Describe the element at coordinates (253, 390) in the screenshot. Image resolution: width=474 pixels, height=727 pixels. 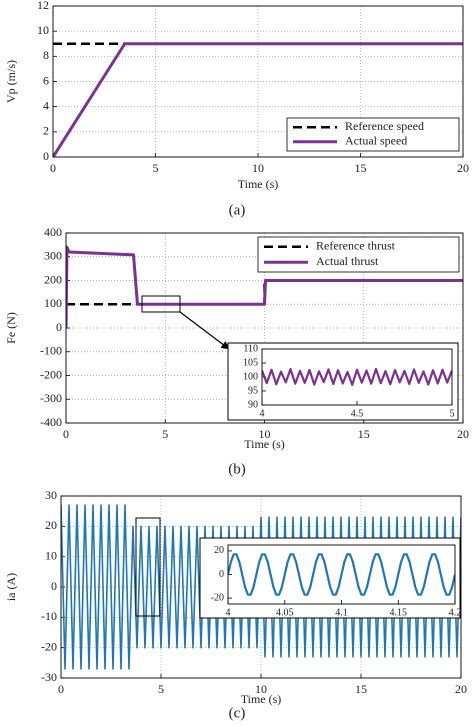
I see `y-tick-label: 95` at that location.